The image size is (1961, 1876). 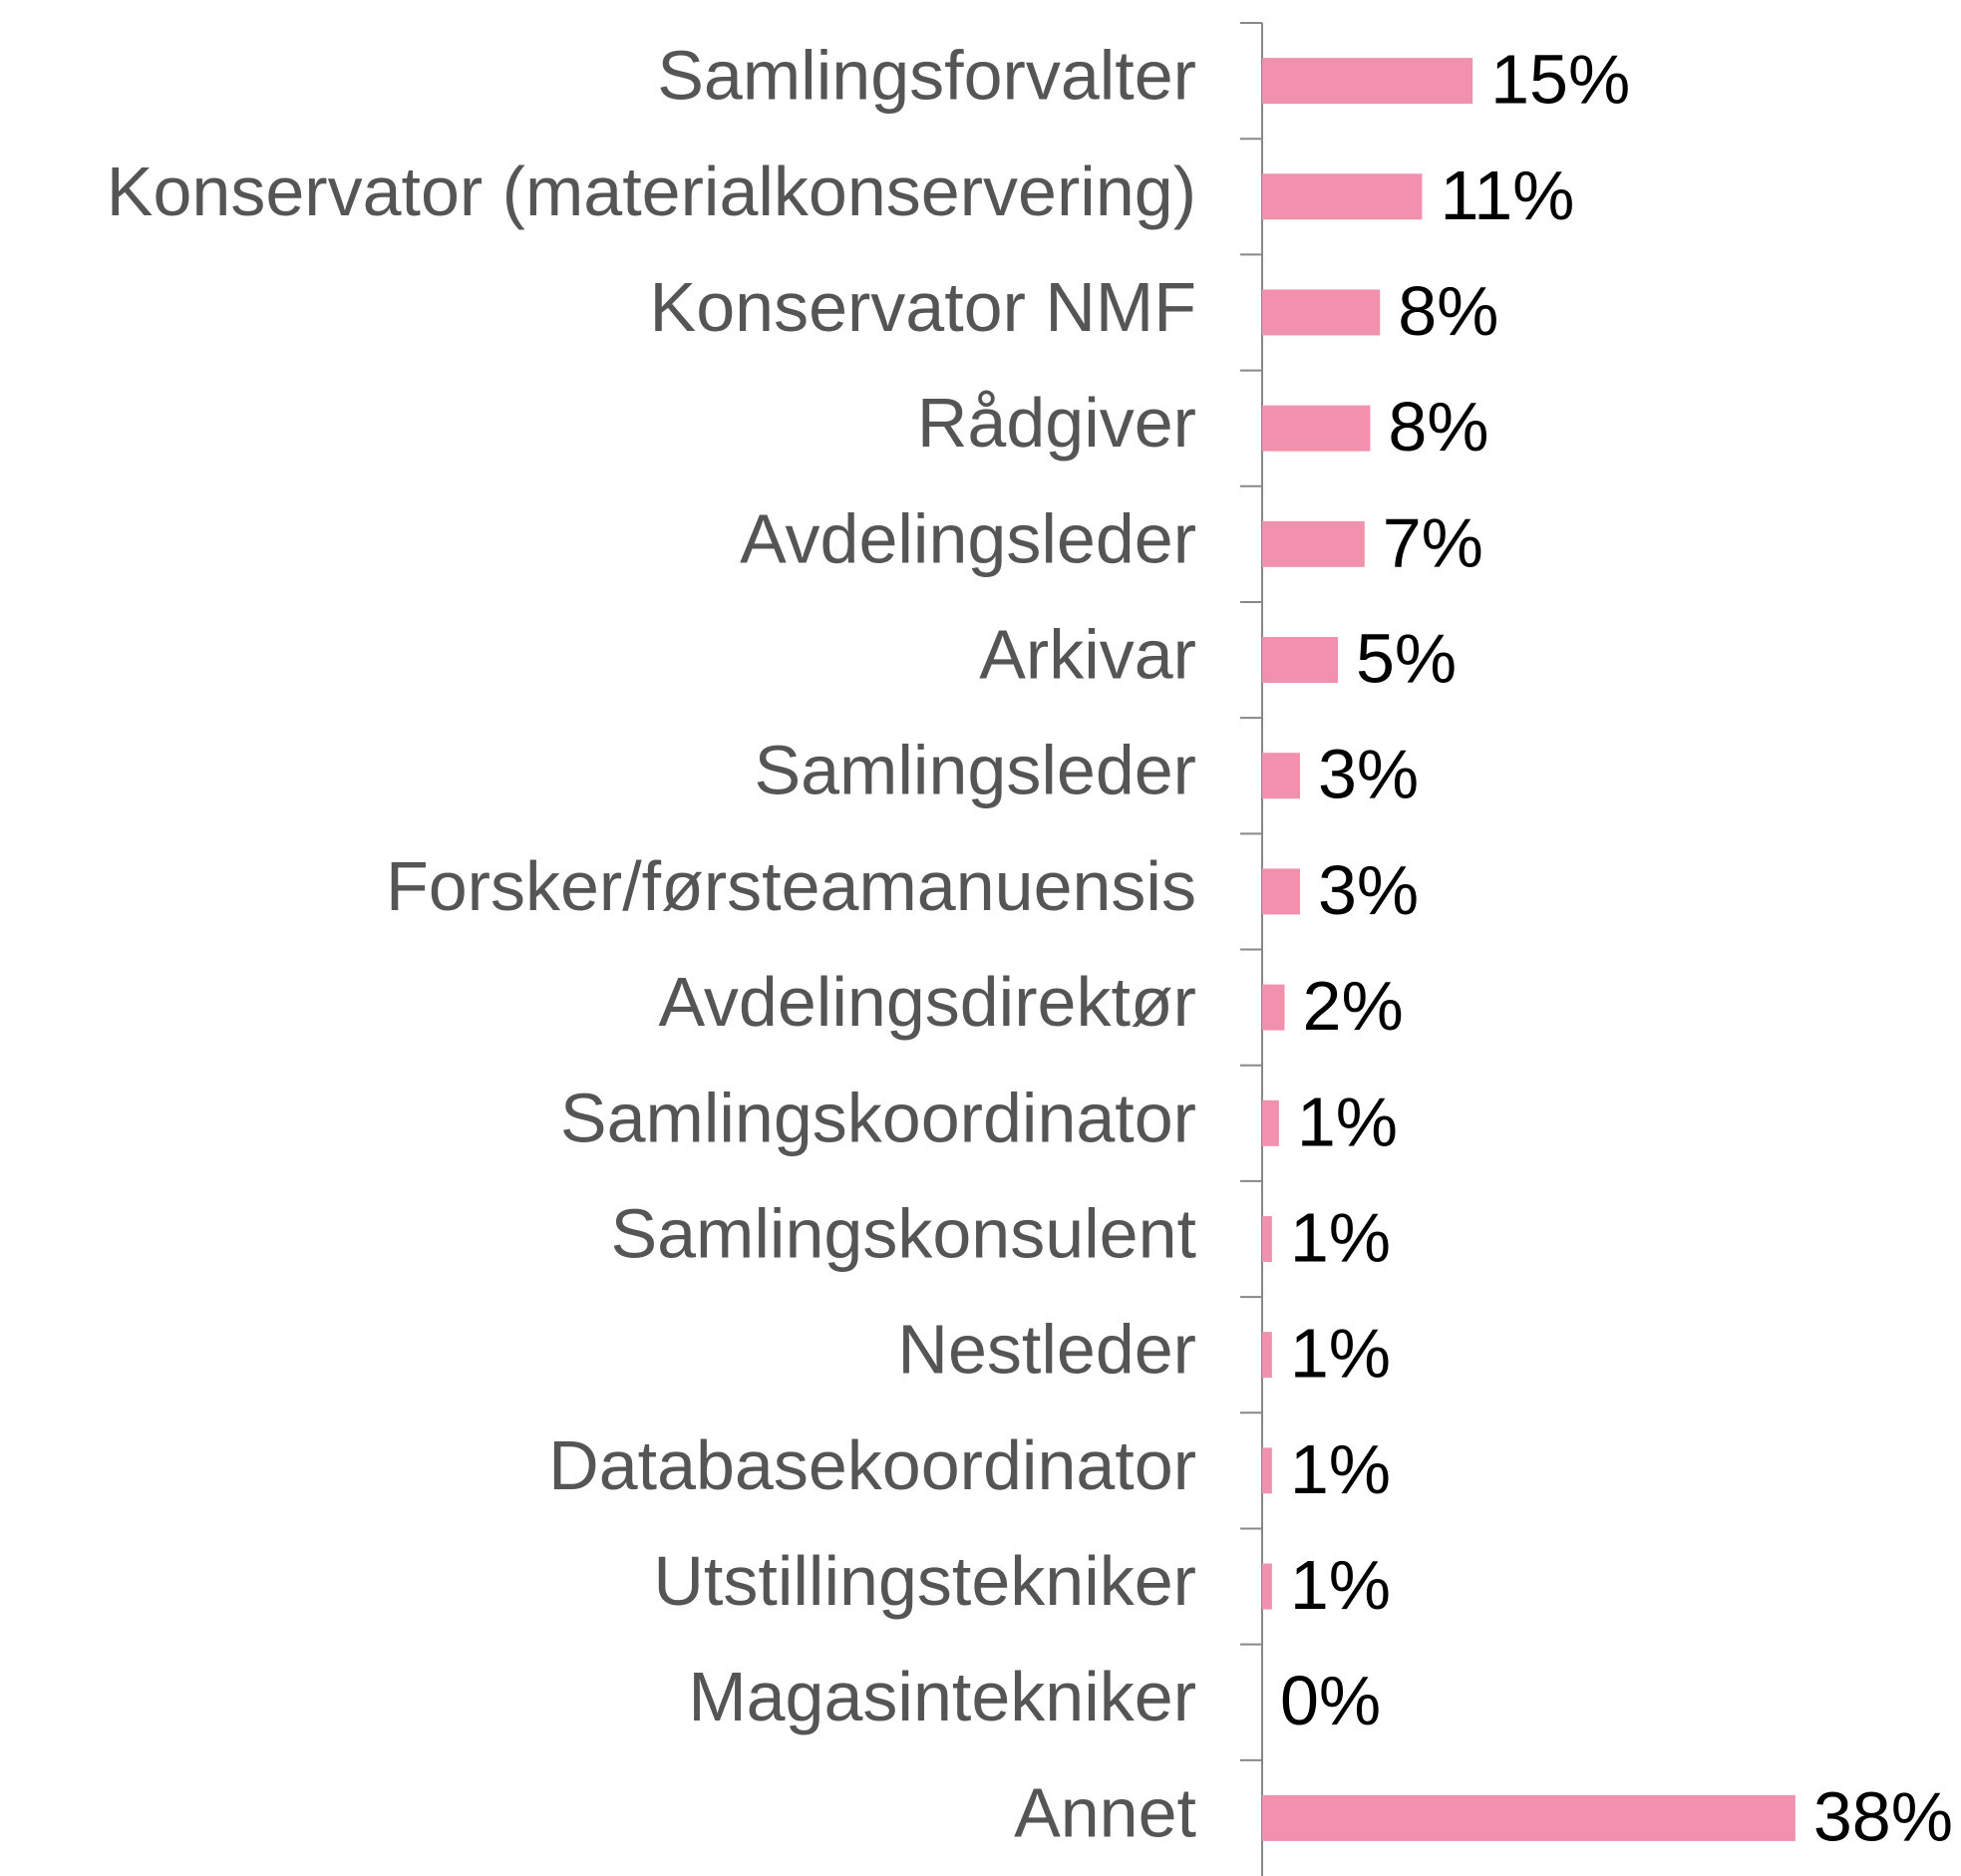 I want to click on category-label: Annet, so click(x=1105, y=1812).